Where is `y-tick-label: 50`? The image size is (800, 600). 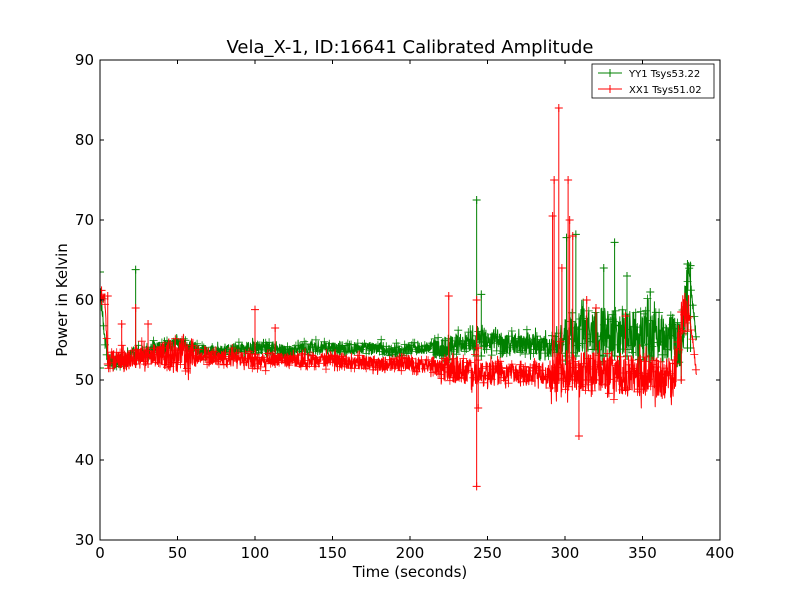
y-tick-label: 50 is located at coordinates (84, 380).